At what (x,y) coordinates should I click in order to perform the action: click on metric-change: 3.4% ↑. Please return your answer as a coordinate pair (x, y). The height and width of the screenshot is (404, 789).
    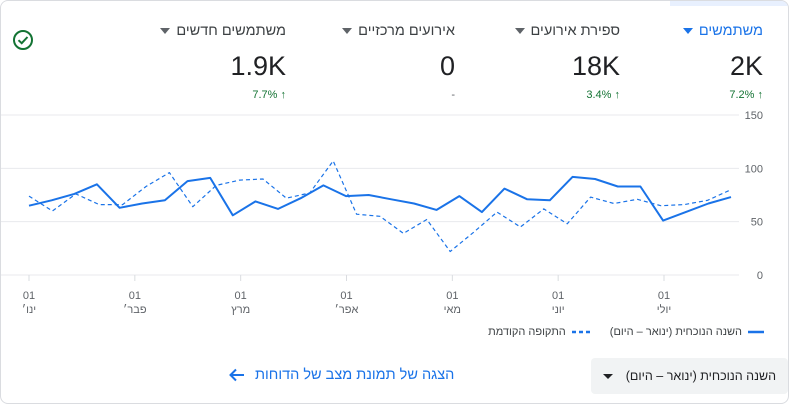
    Looking at the image, I should click on (603, 95).